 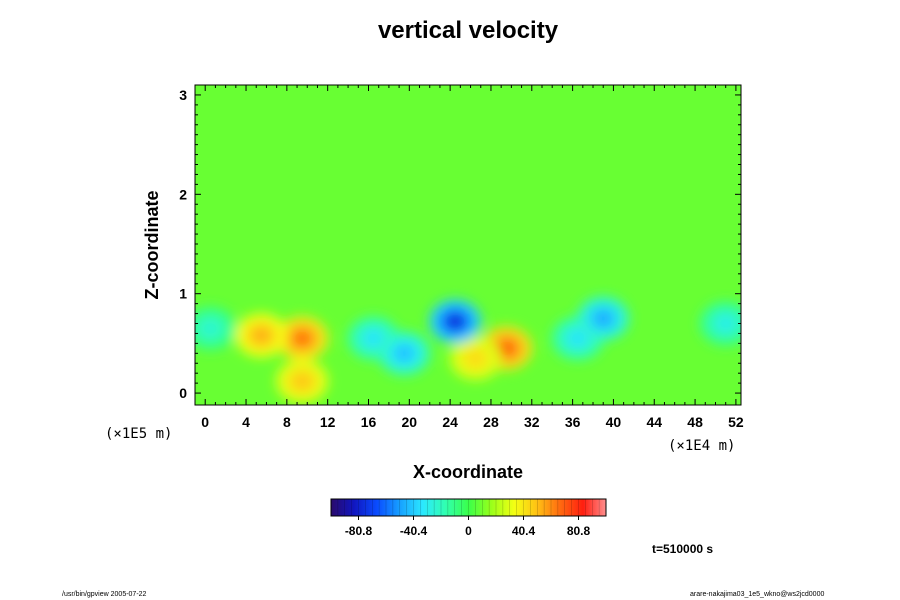 What do you see at coordinates (450, 422) in the screenshot?
I see `x-tick-label: 24` at bounding box center [450, 422].